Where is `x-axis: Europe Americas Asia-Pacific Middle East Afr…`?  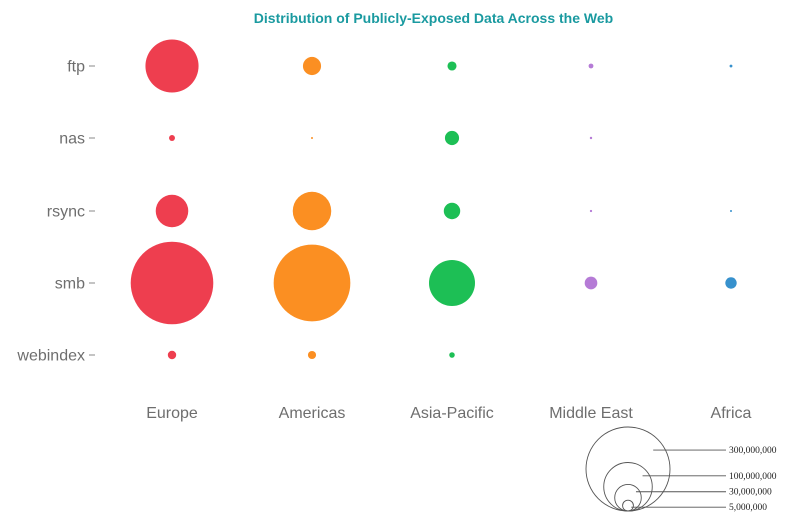
x-axis: Europe Americas Asia-Pacific Middle East Afr… is located at coordinates (448, 413).